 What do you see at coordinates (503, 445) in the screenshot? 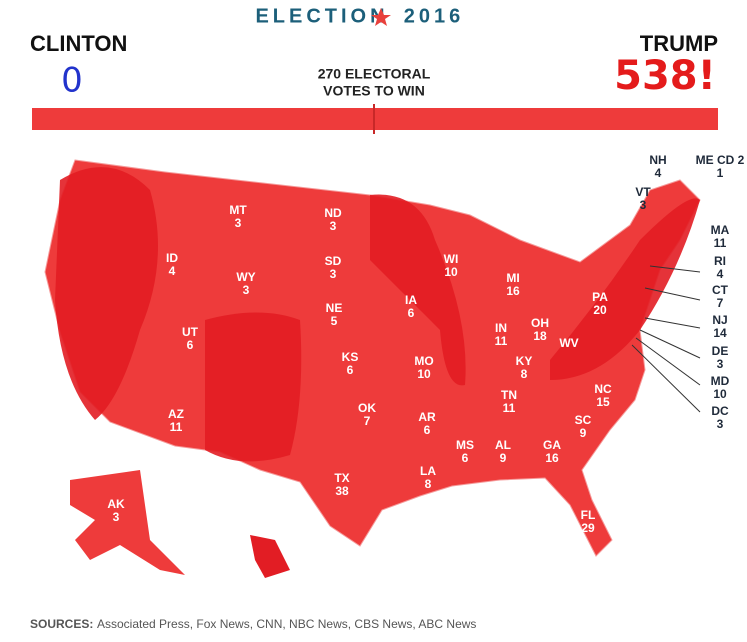
I see `state-abbr: AL` at bounding box center [503, 445].